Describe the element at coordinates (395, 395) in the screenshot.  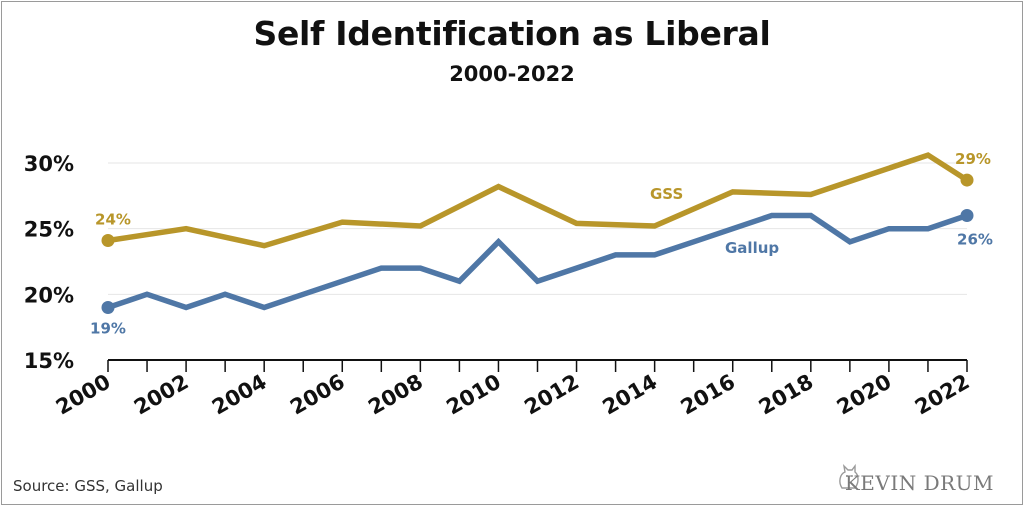
I see `x-tick-label: 2008` at that location.